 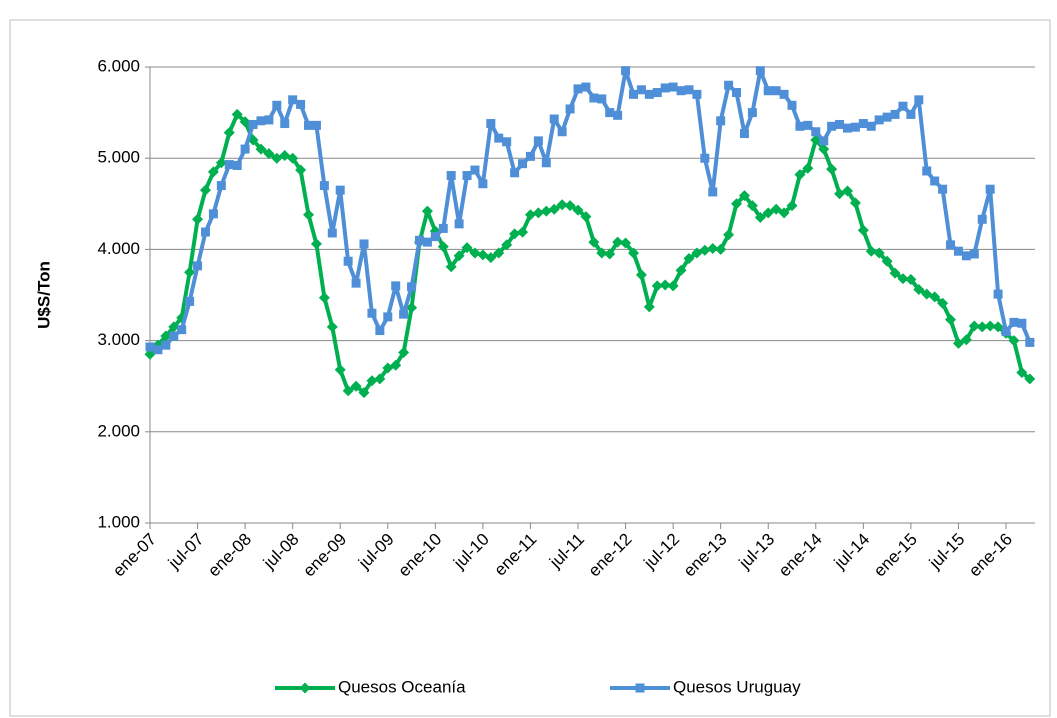 I want to click on y-tick-label: 3.000, so click(x=118, y=339).